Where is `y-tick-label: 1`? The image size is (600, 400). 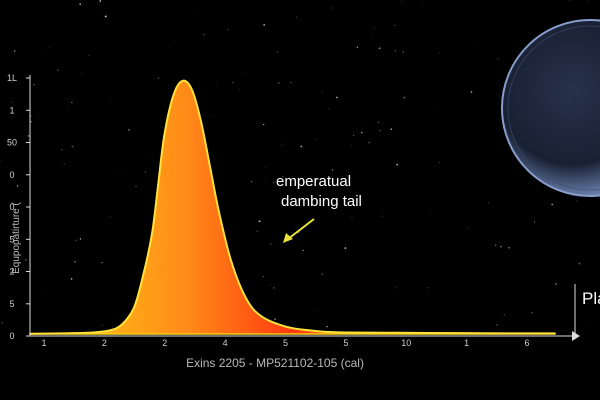 y-tick-label: 1 is located at coordinates (11, 110).